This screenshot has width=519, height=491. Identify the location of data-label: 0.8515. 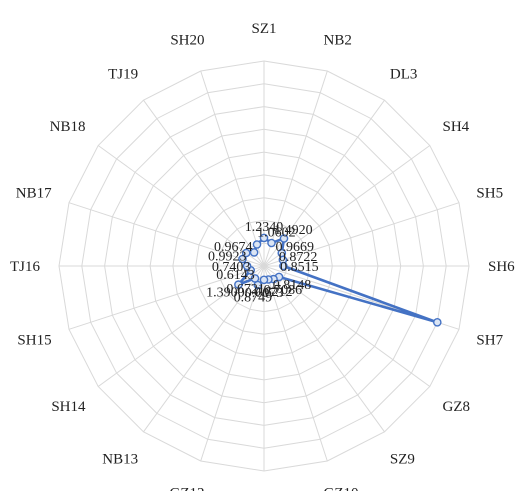
(299, 267).